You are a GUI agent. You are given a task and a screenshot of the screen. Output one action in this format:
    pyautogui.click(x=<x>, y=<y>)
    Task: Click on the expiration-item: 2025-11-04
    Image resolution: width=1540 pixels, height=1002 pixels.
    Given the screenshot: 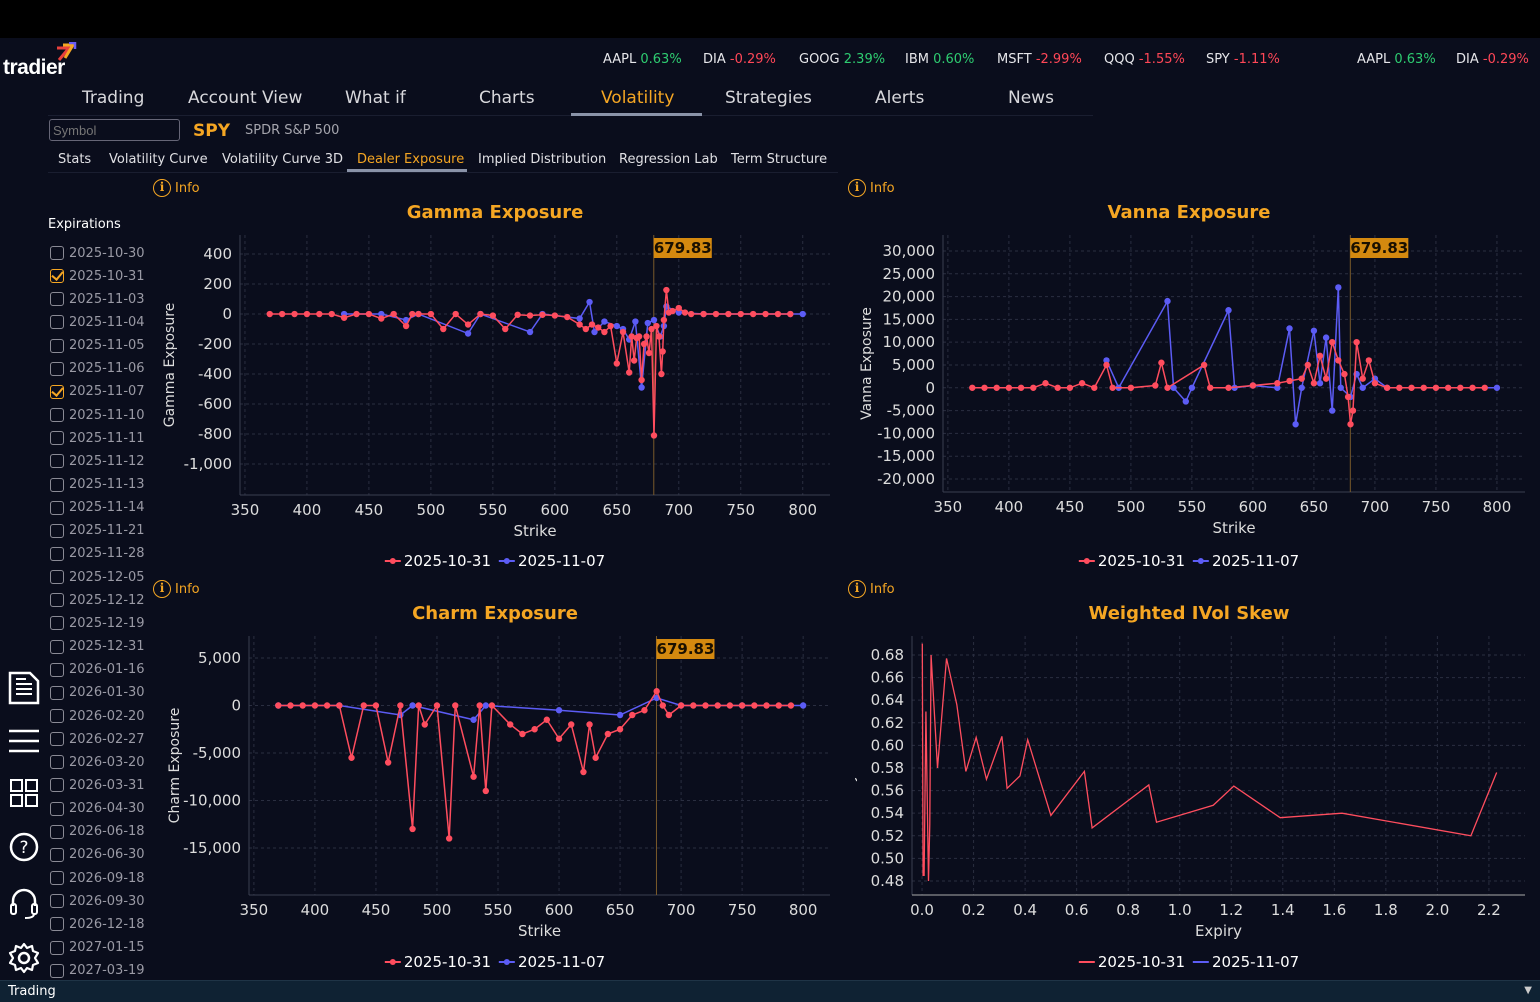 What is the action you would take?
    pyautogui.click(x=97, y=322)
    